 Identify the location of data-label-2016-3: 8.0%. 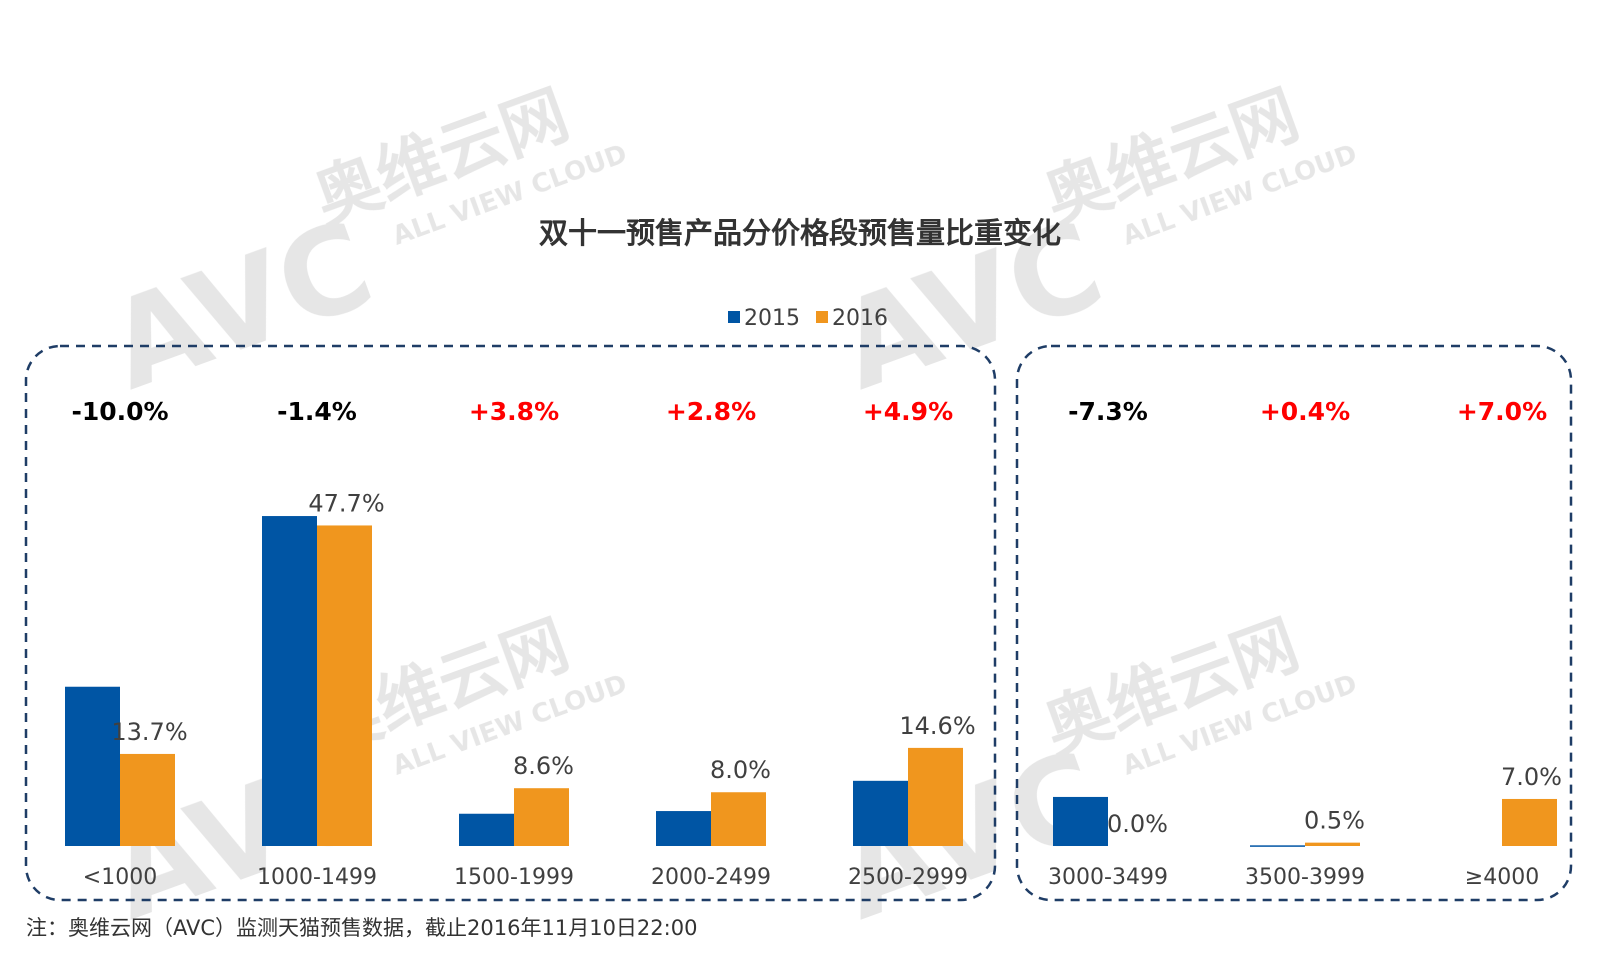
(740, 770).